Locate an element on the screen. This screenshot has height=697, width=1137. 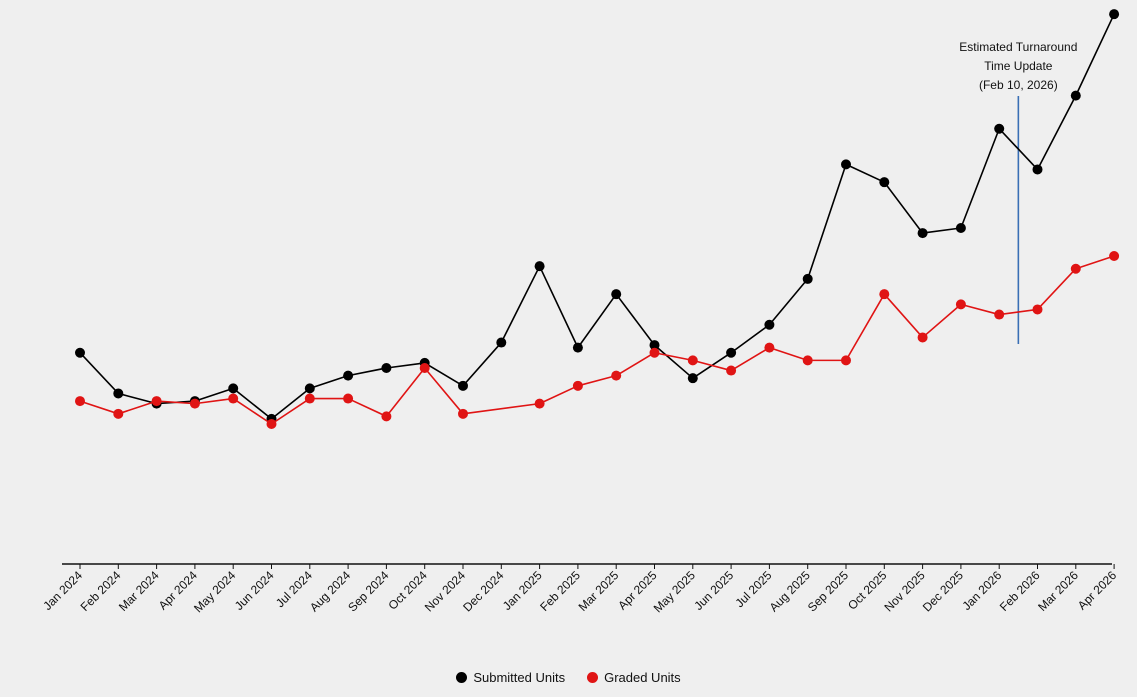
x-tick-label: Jun 2024 is located at coordinates (254, 590).